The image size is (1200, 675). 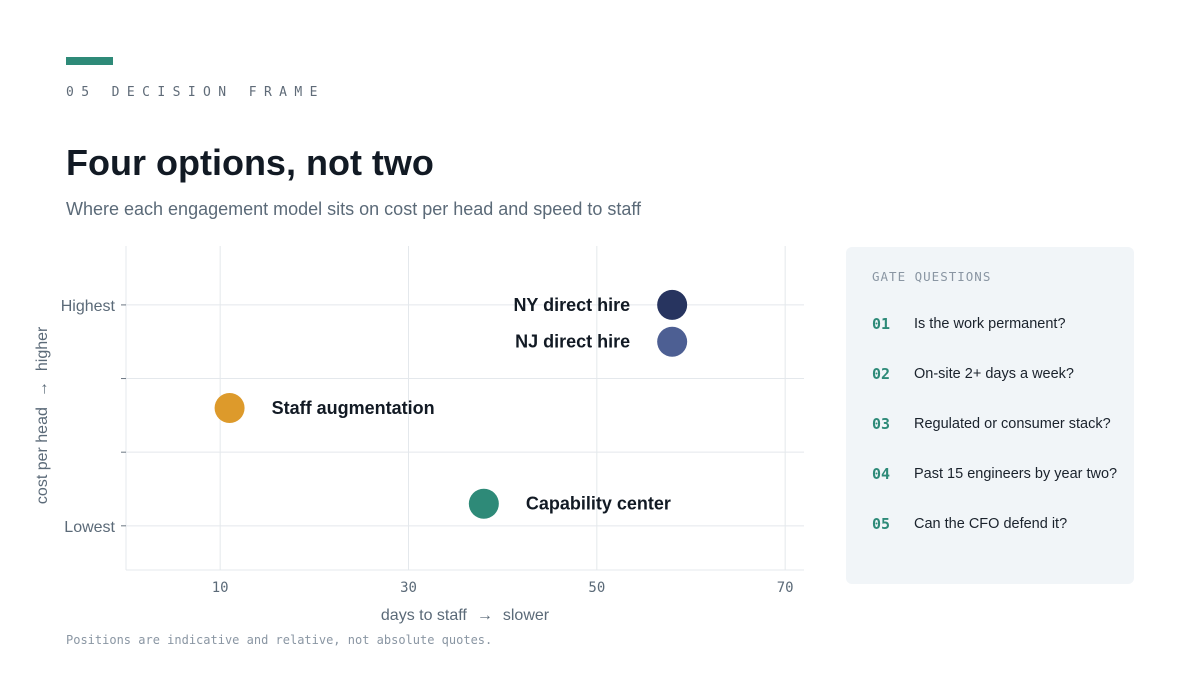 I want to click on gate-question-number: 05, so click(x=881, y=524).